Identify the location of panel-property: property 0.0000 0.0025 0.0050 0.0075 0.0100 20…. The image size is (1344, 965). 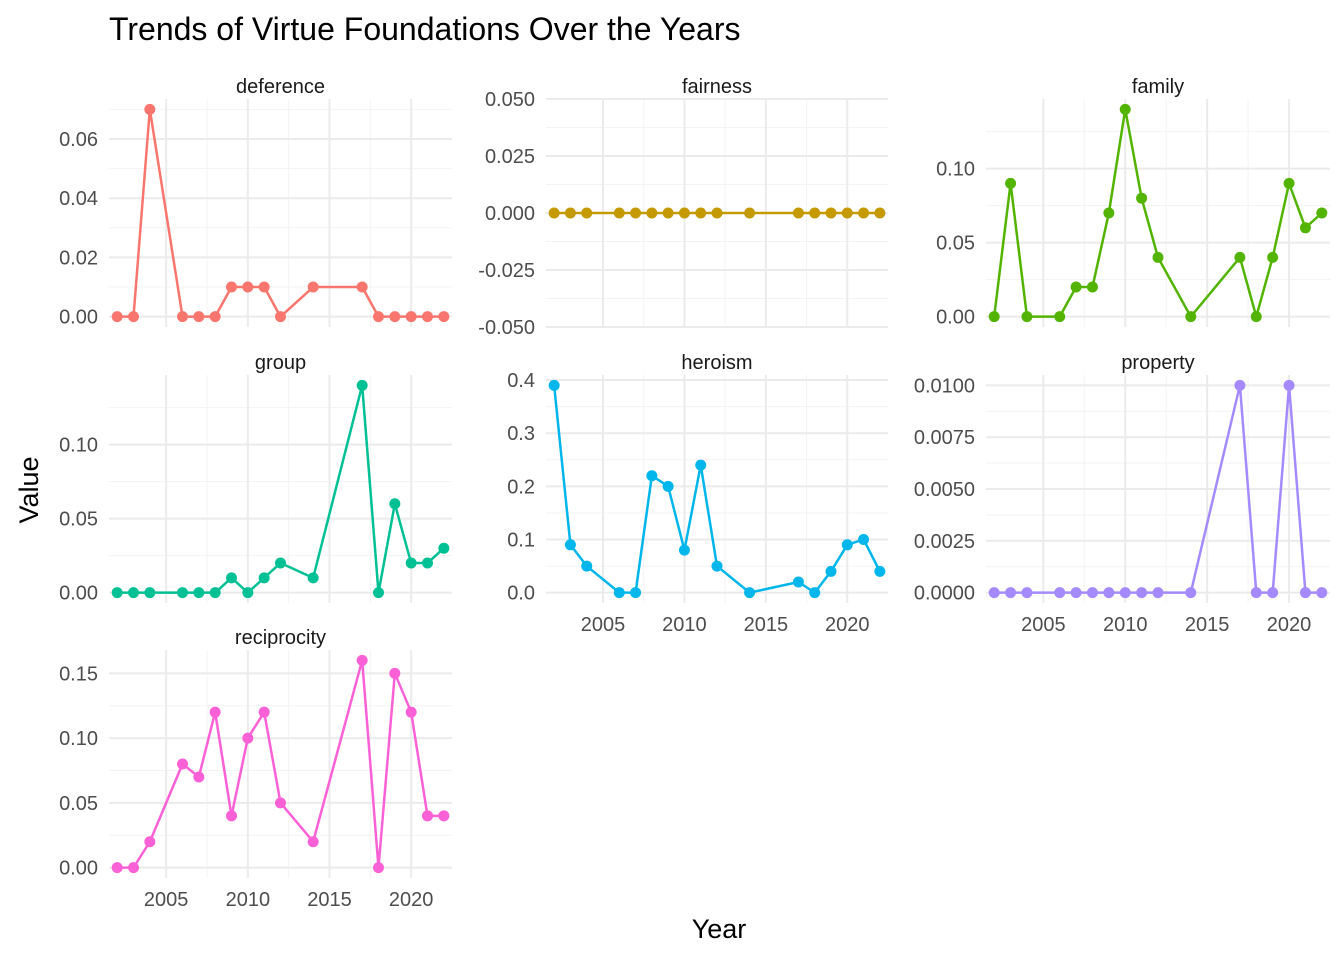
(1122, 494).